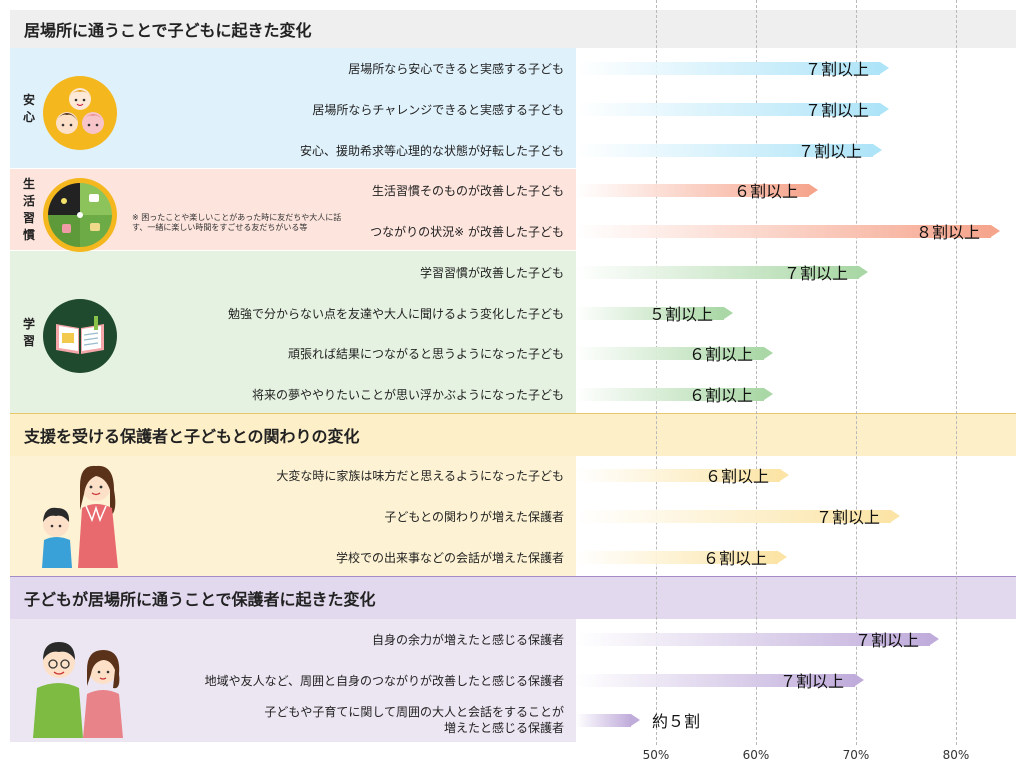  I want to click on category-char: 慣, so click(28, 235).